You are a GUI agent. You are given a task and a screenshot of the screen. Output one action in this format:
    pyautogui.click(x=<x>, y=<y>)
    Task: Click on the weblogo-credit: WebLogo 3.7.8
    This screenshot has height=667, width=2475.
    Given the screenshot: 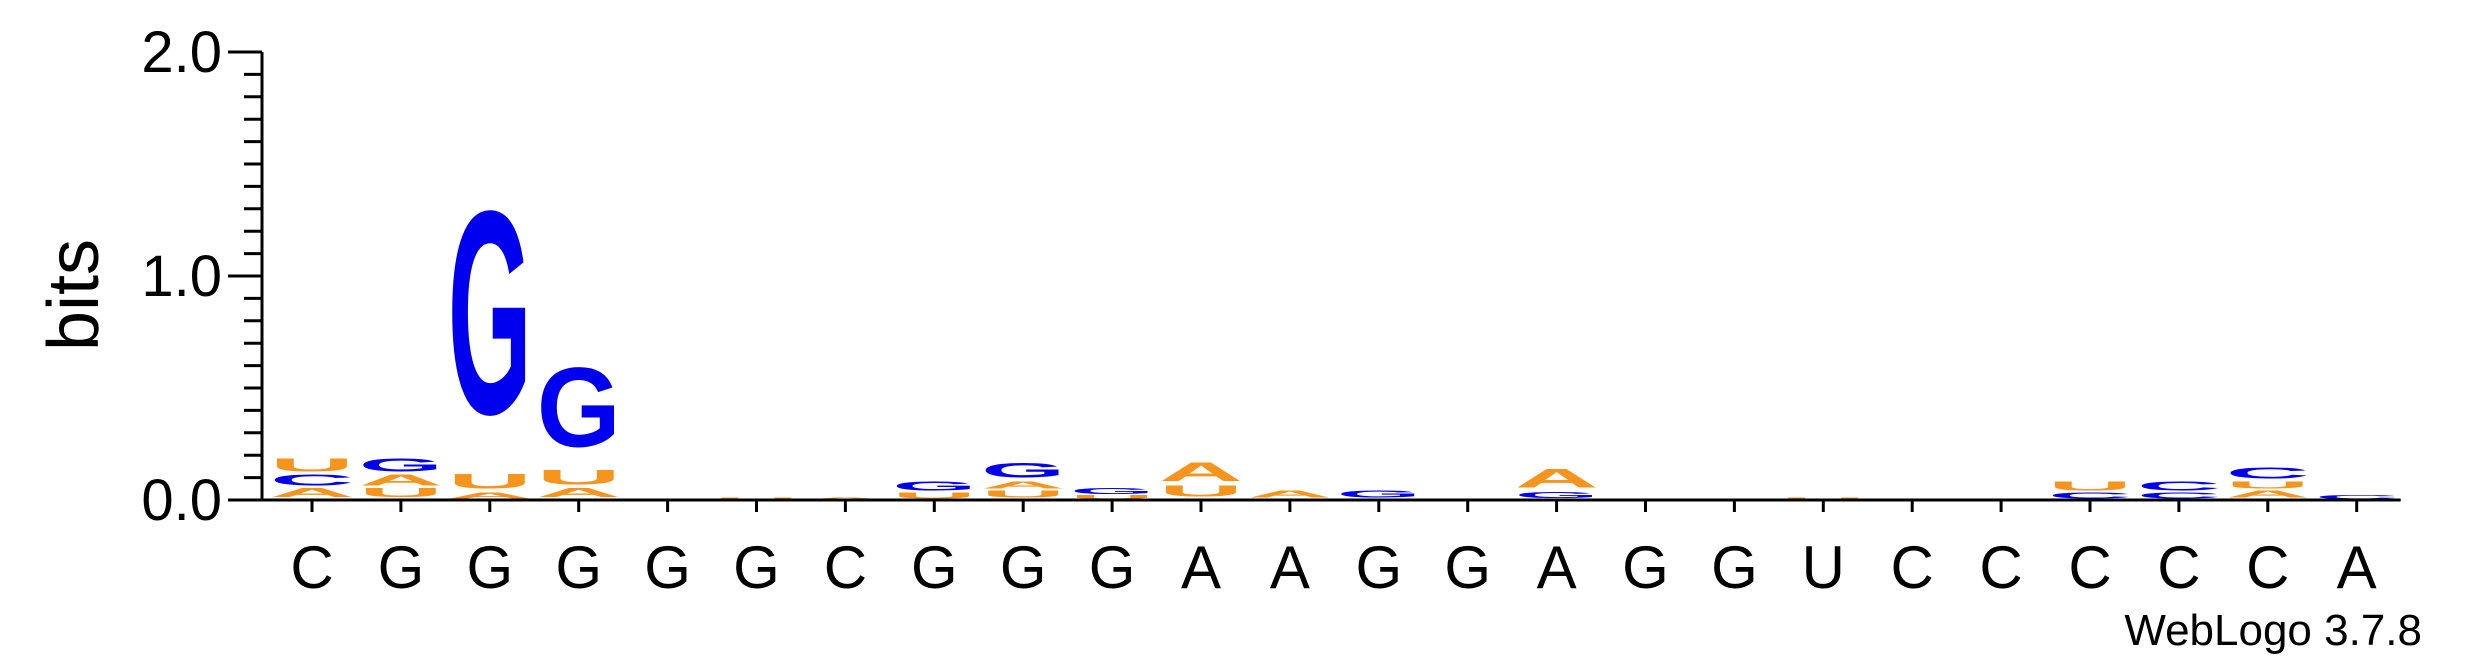 What is the action you would take?
    pyautogui.click(x=2273, y=630)
    